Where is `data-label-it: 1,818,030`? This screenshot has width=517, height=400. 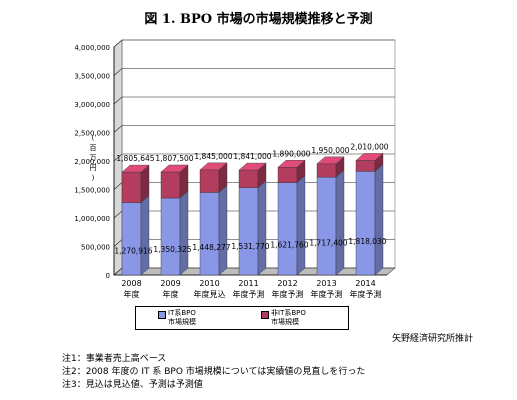 data-label-it: 1,818,030 is located at coordinates (367, 241).